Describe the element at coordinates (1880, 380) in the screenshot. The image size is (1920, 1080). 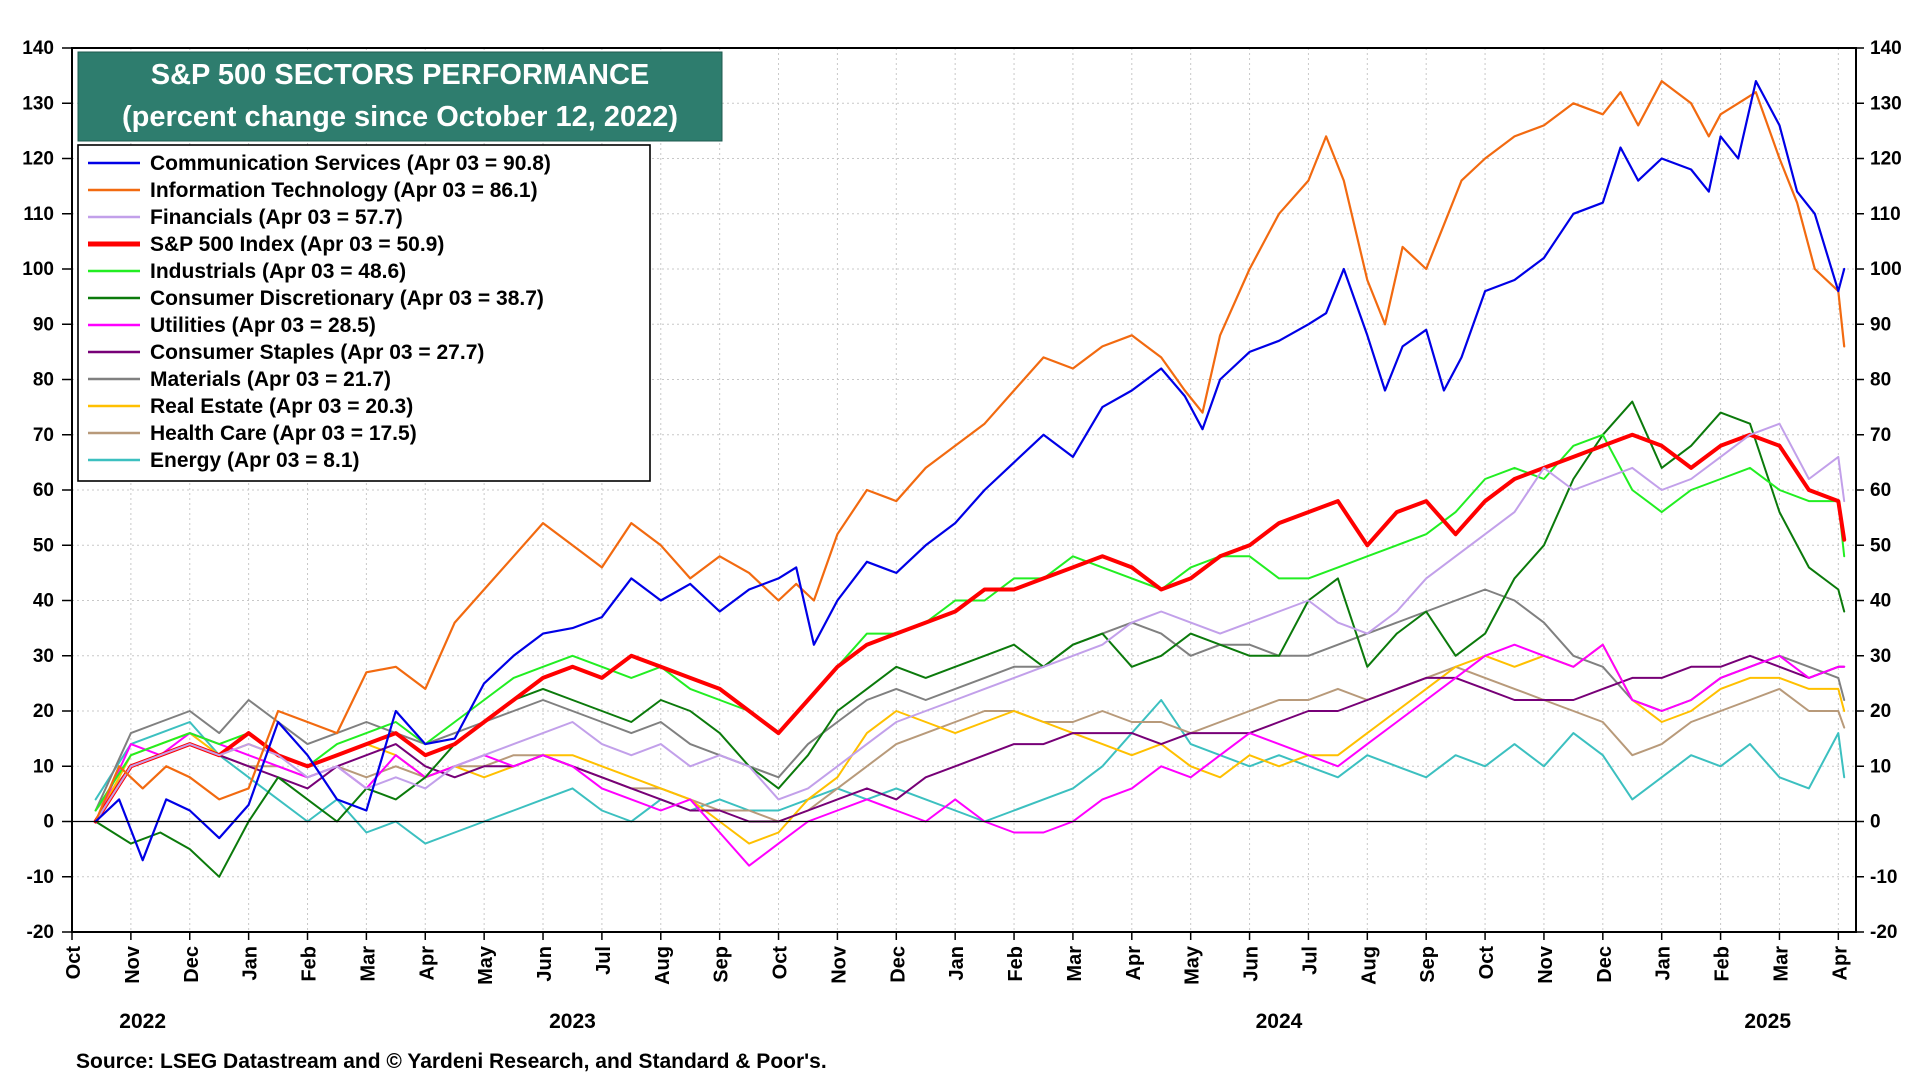
I see `y-tick-right: 80` at that location.